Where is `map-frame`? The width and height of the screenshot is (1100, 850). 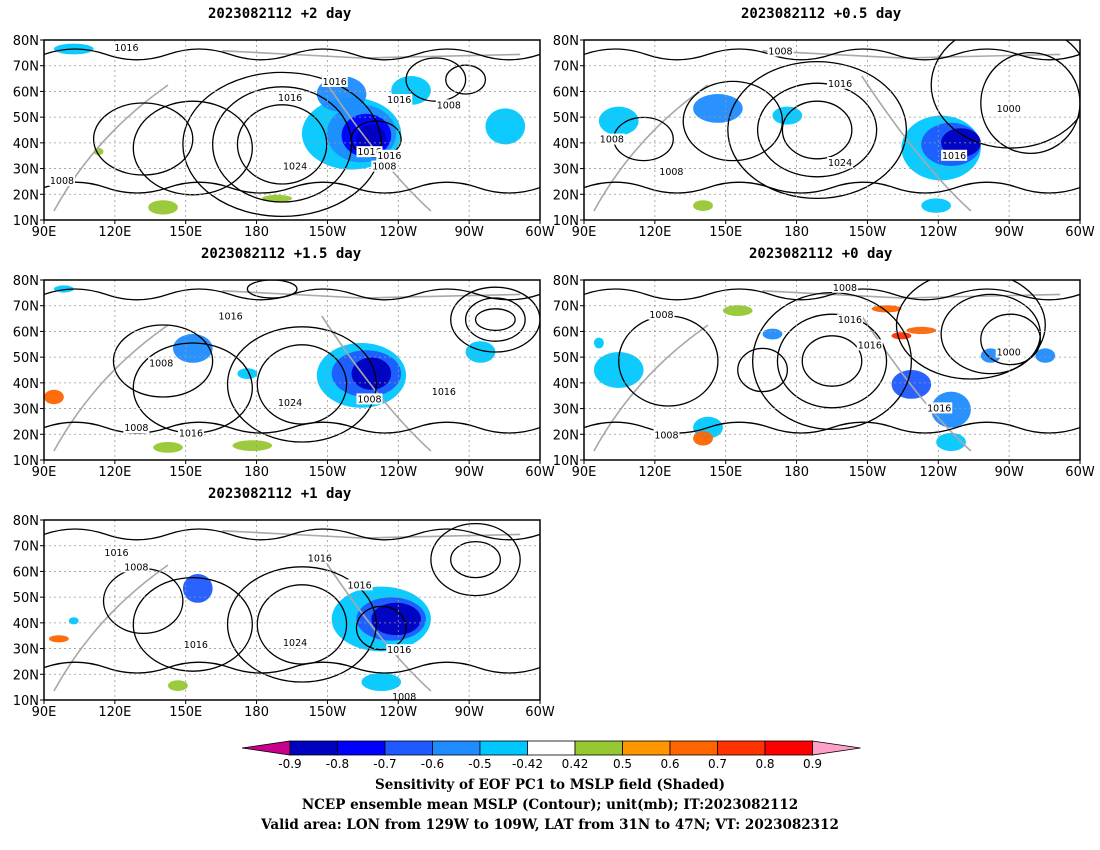 map-frame is located at coordinates (292, 370).